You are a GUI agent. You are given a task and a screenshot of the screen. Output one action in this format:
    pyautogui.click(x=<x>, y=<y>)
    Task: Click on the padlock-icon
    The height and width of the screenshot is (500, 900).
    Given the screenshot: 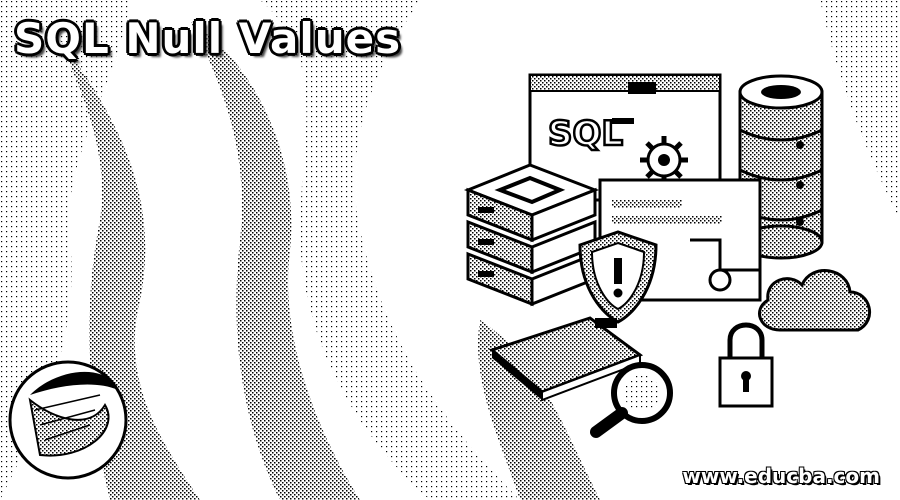 What is the action you would take?
    pyautogui.click(x=746, y=365)
    